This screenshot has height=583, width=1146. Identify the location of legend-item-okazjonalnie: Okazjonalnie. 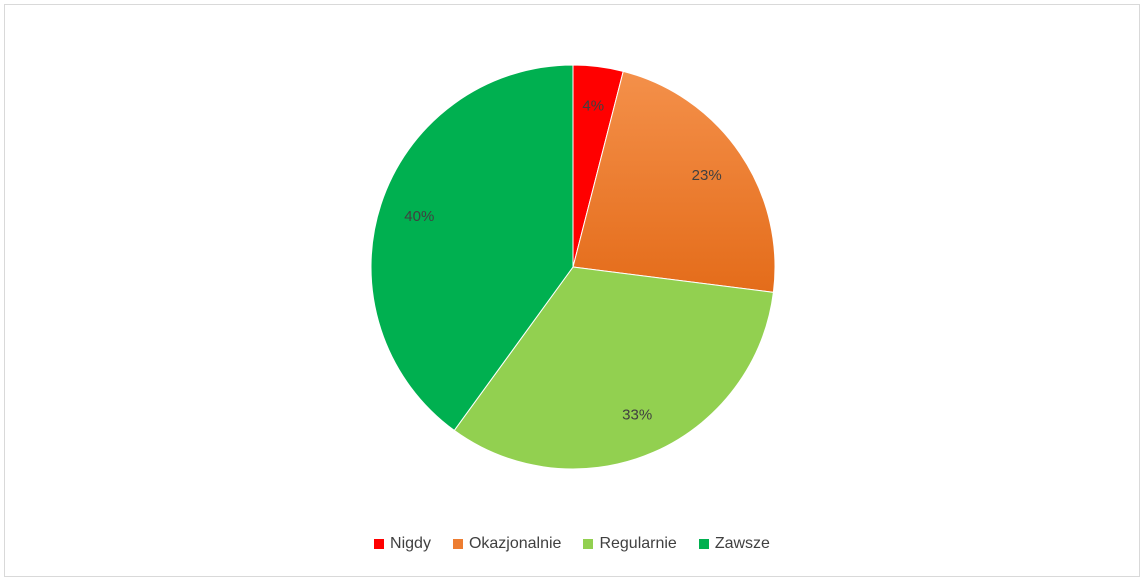
(507, 544).